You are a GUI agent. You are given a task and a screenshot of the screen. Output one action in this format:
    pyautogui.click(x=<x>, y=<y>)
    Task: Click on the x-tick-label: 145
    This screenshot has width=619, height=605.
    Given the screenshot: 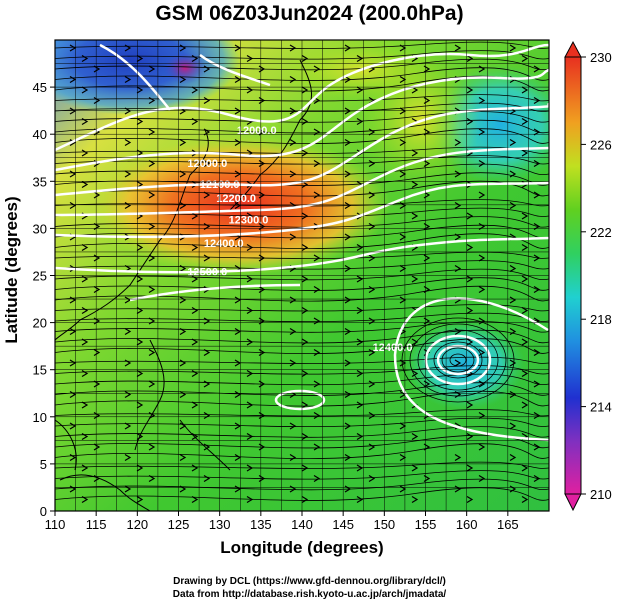 What is the action you would take?
    pyautogui.click(x=343, y=524)
    